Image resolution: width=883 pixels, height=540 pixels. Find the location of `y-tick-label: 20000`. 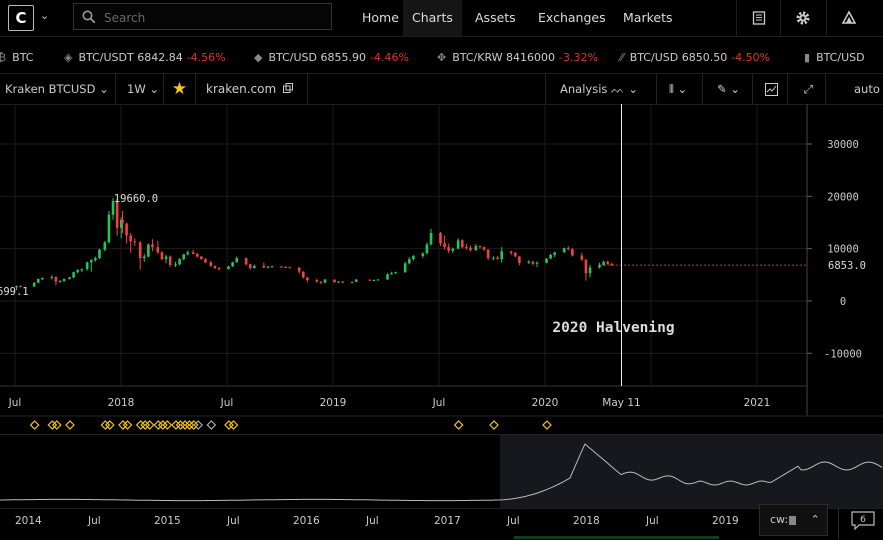

y-tick-label: 20000 is located at coordinates (843, 197).